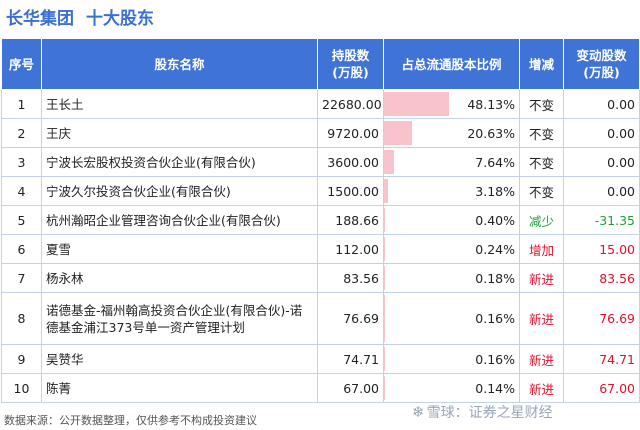 This screenshot has height=430, width=640. I want to click on shares-held: 83.56, so click(350, 278).